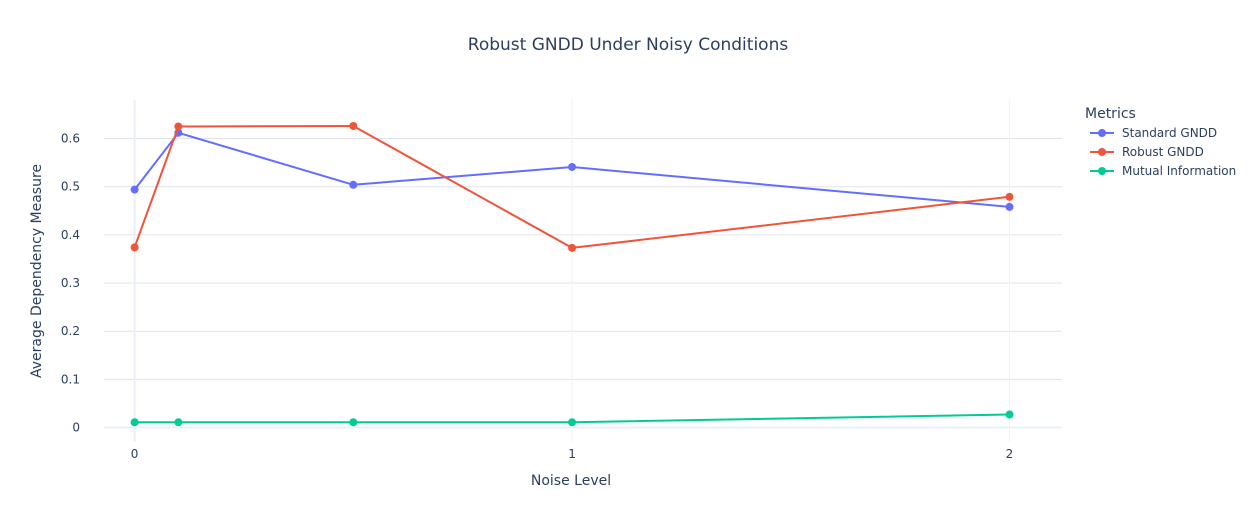 The height and width of the screenshot is (525, 1256). Describe the element at coordinates (571, 481) in the screenshot. I see `x-axis-title: Noise Level` at that location.